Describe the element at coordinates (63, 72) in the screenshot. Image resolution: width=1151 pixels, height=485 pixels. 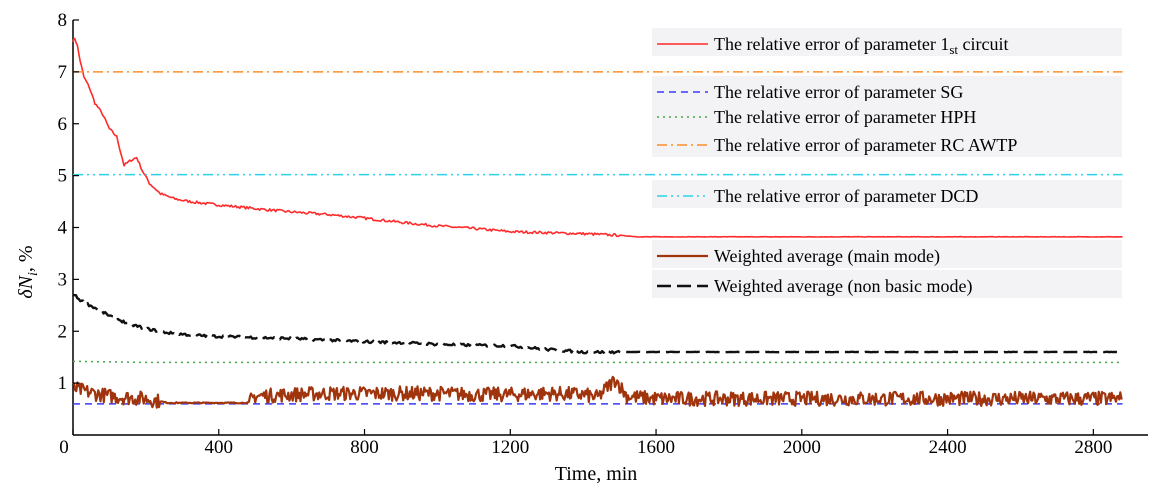
I see `y-tick-label: 7` at that location.